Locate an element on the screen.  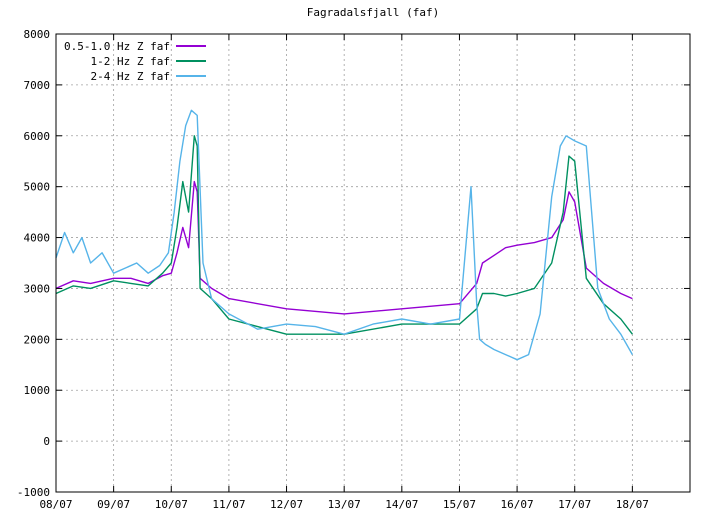
x-tick-label: 15/07 is located at coordinates (459, 504).